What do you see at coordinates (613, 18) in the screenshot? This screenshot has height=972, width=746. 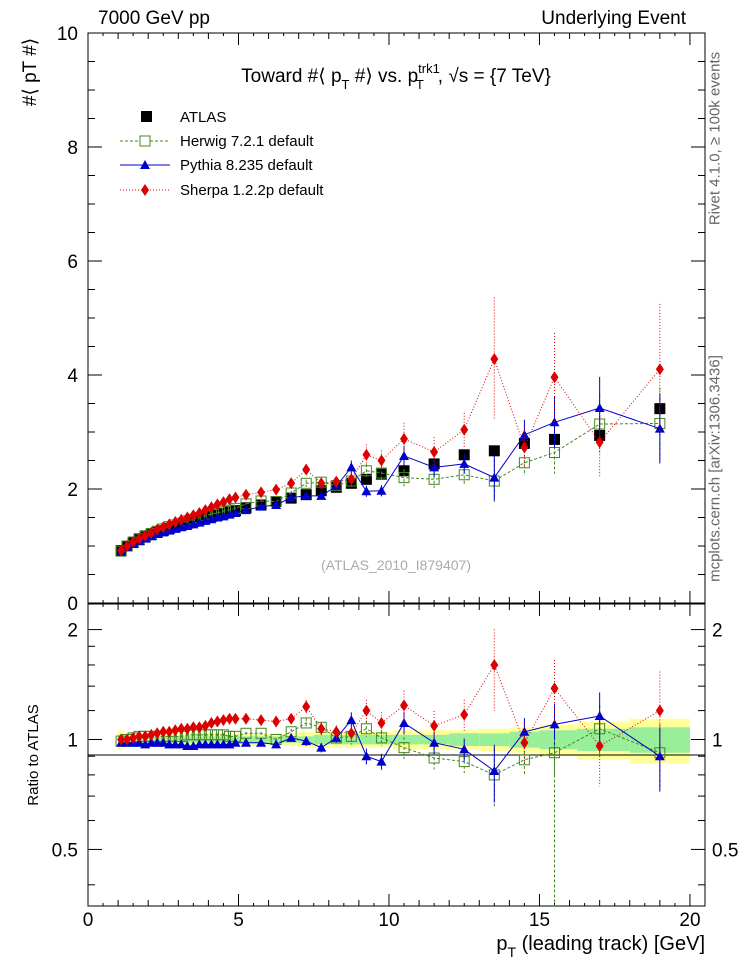 I see `process-label: Underlying Event` at bounding box center [613, 18].